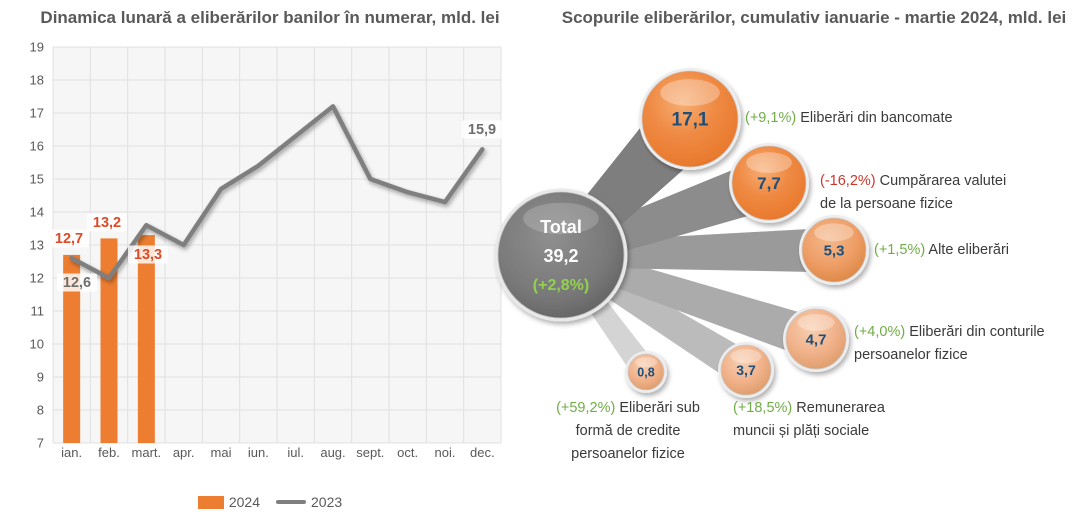 Image resolution: width=1088 pixels, height=522 pixels. I want to click on x-tick-label: apr., so click(184, 452).